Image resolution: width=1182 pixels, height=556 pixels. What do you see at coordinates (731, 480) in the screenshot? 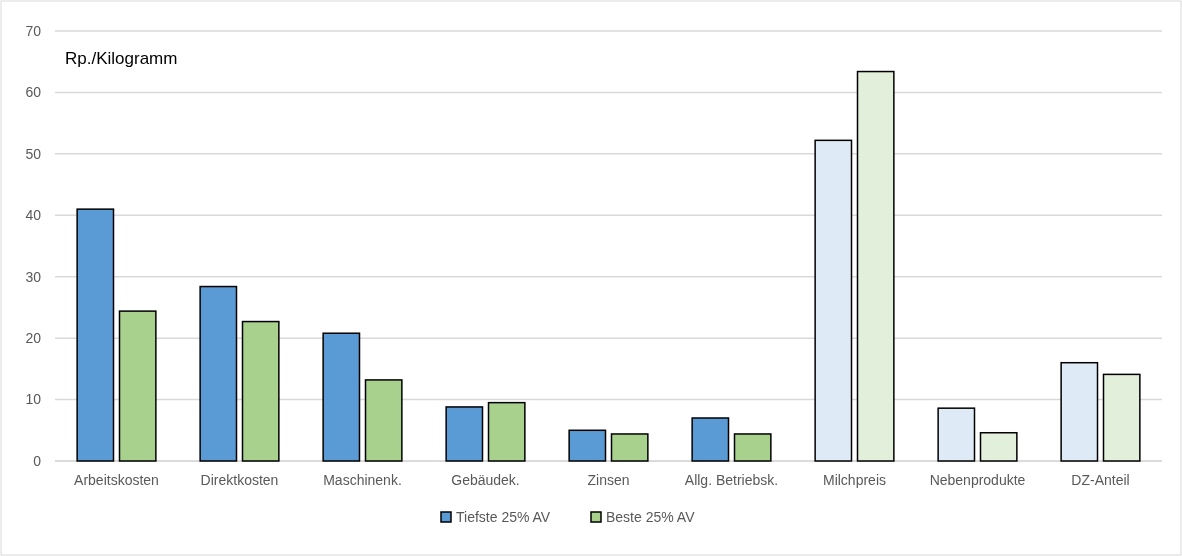
I see `x-tick-label: Allg. Betriebsk.` at bounding box center [731, 480].